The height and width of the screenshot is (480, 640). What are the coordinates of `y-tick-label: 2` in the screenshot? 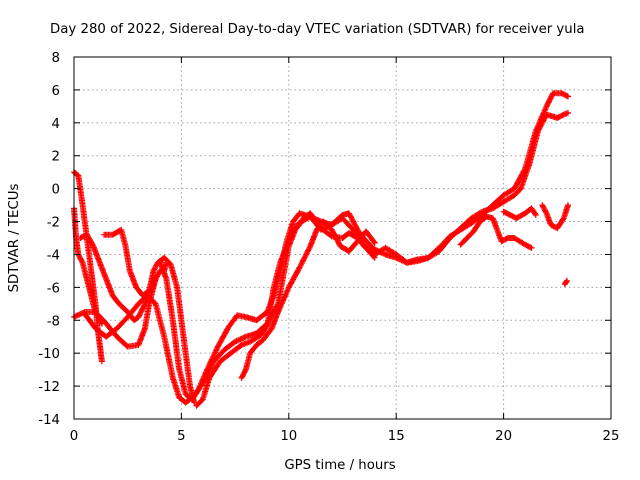 It's located at (56, 157).